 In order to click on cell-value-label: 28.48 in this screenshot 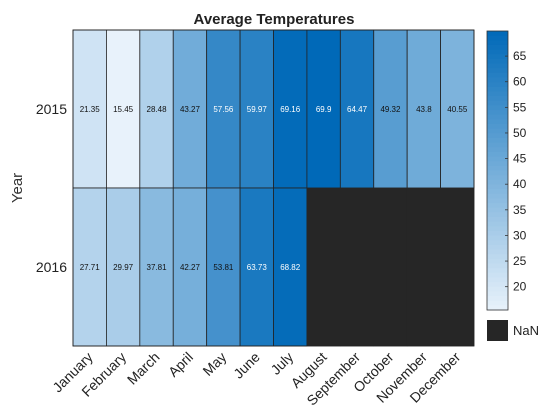, I will do `click(157, 109)`.